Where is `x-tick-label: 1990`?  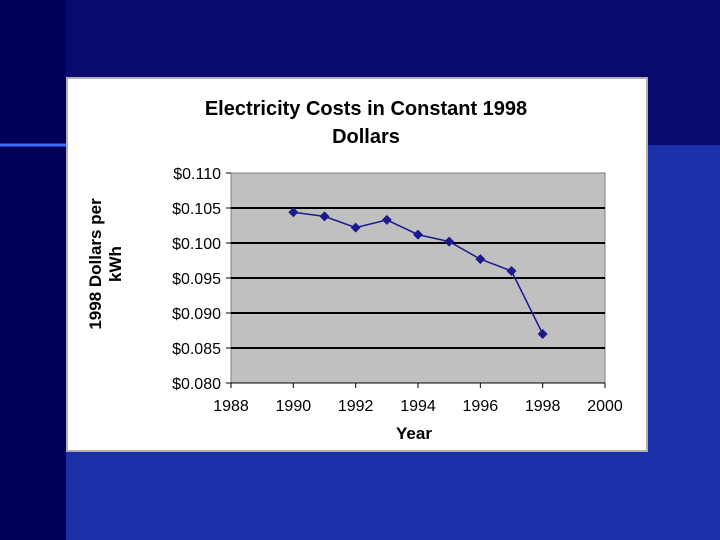 x-tick-label: 1990 is located at coordinates (294, 406).